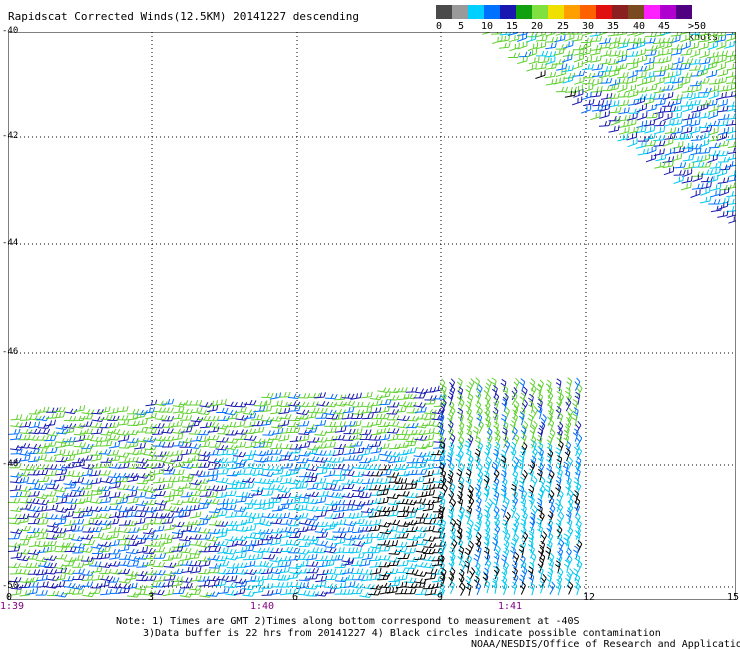  Describe the element at coordinates (613, 26) in the screenshot. I see `legend-label: 35` at that location.